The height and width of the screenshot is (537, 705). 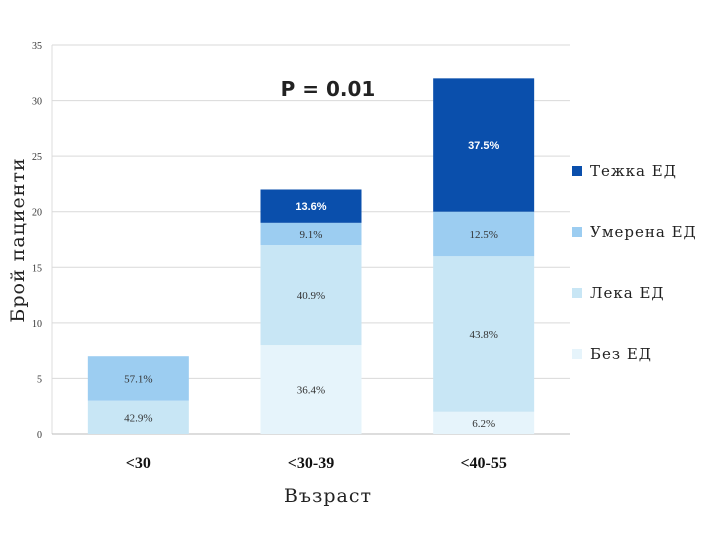 I want to click on y-tick-label: 10, so click(x=37, y=324).